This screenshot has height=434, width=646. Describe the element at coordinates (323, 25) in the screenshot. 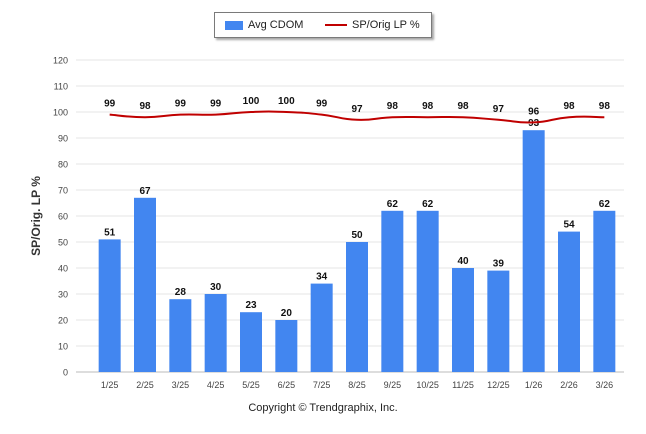

I see `legend: Avg CDOM SP/Orig LP %` at that location.